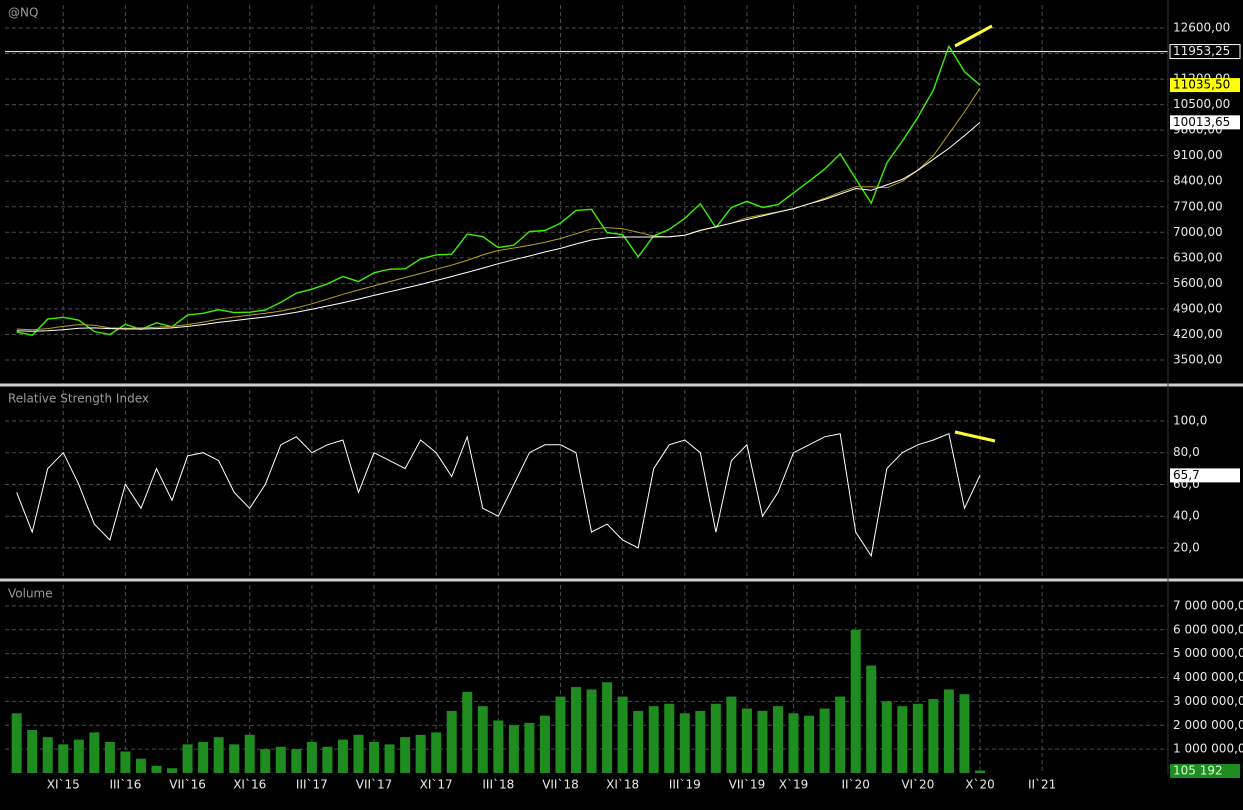  Describe the element at coordinates (1198, 283) in the screenshot. I see `y-tick-label: 5600,00` at that location.